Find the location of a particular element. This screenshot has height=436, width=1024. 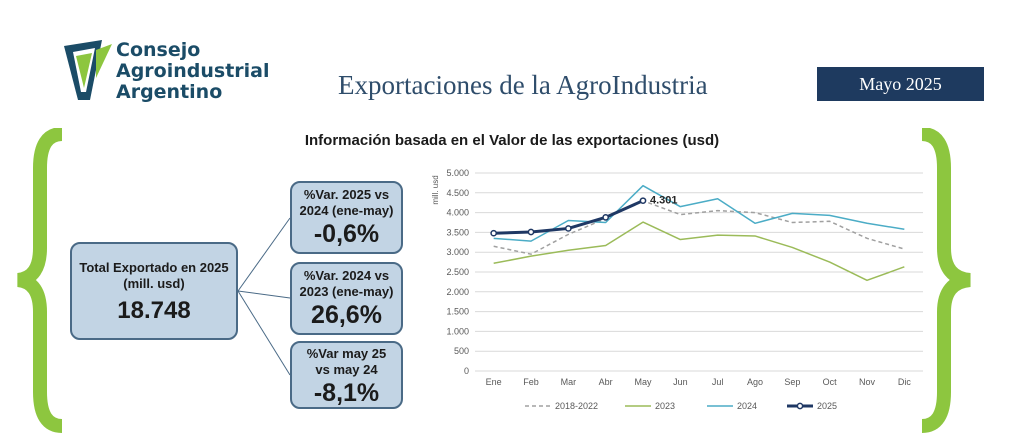

x-tick-label: Ene is located at coordinates (494, 382).